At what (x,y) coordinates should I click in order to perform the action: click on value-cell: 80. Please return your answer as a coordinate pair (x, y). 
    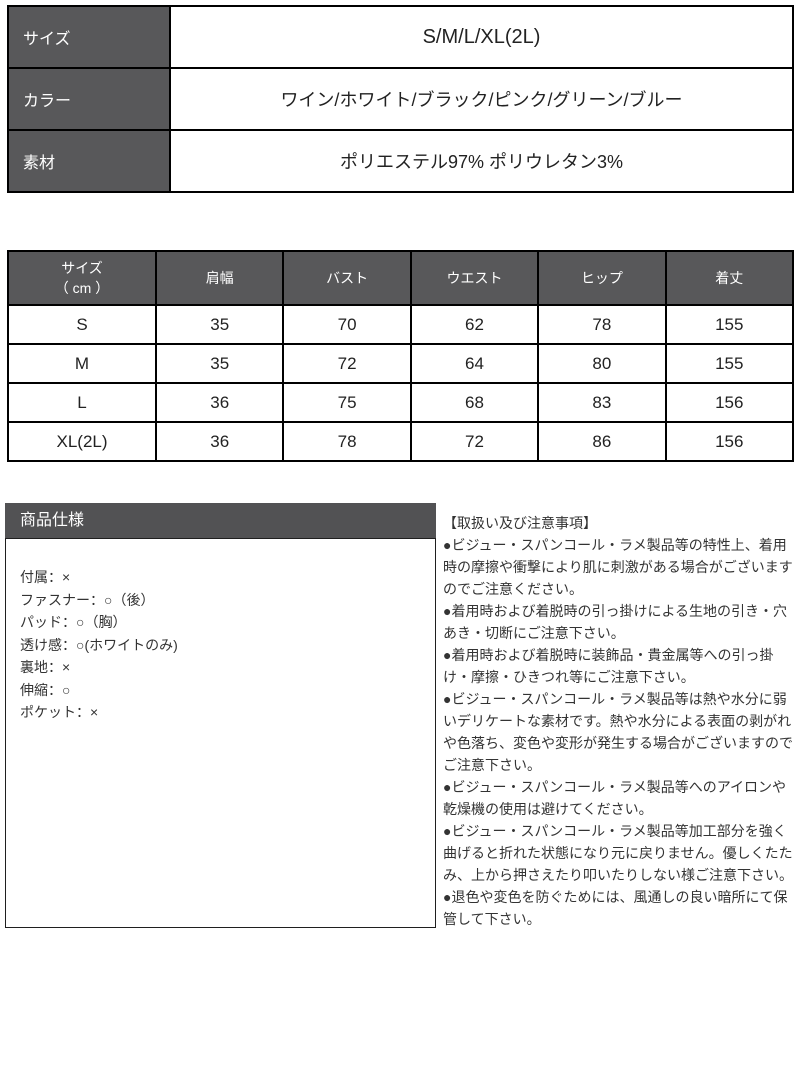
    Looking at the image, I should click on (602, 363).